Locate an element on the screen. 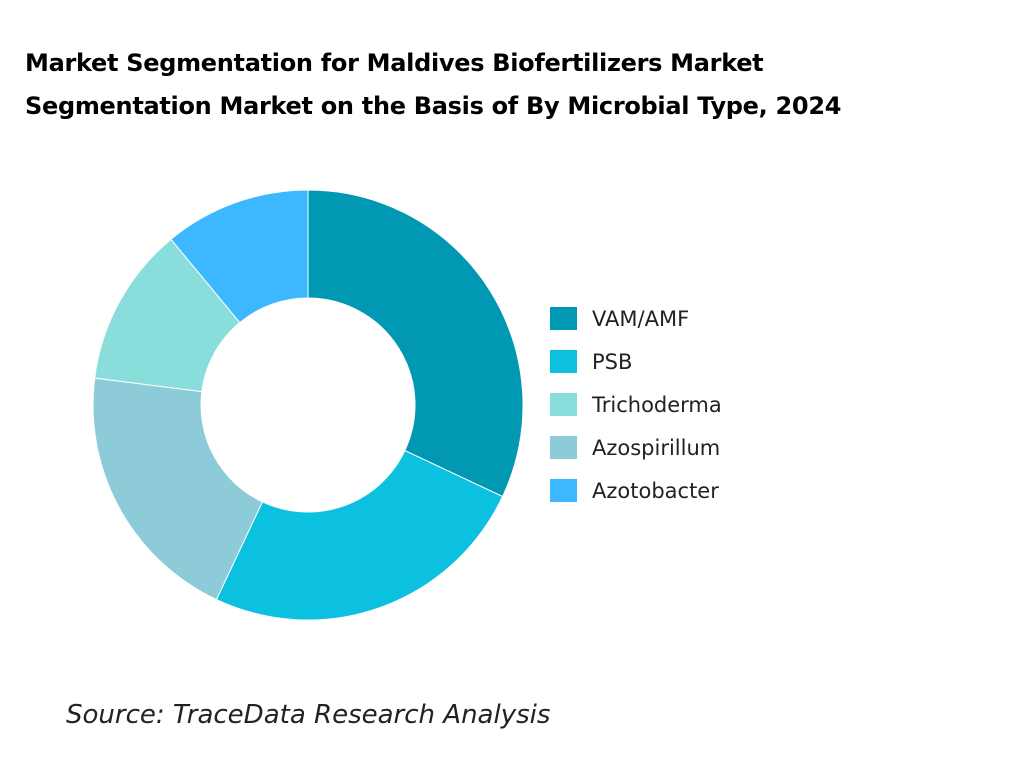  legend-item: VAM/AMF is located at coordinates (636, 318).